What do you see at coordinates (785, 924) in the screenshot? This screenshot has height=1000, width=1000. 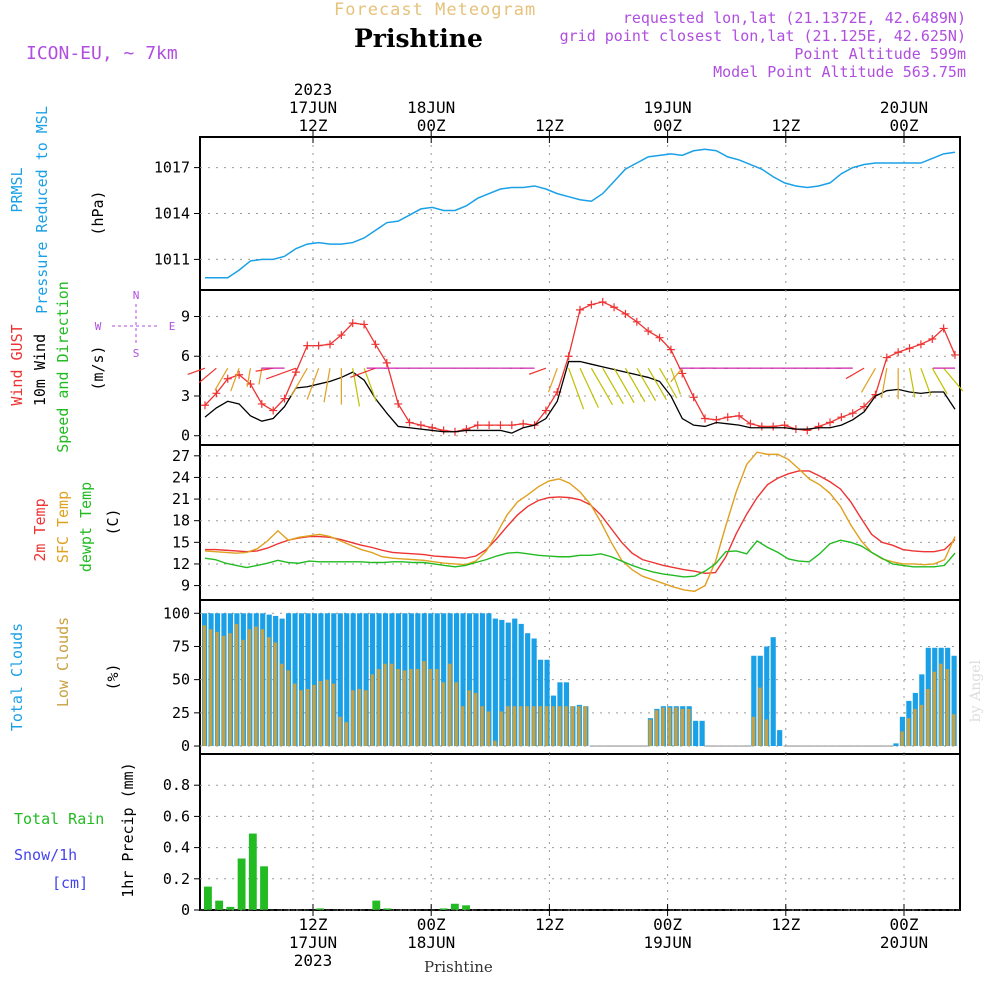 I see `time-label-bottom: 12Z` at bounding box center [785, 924].